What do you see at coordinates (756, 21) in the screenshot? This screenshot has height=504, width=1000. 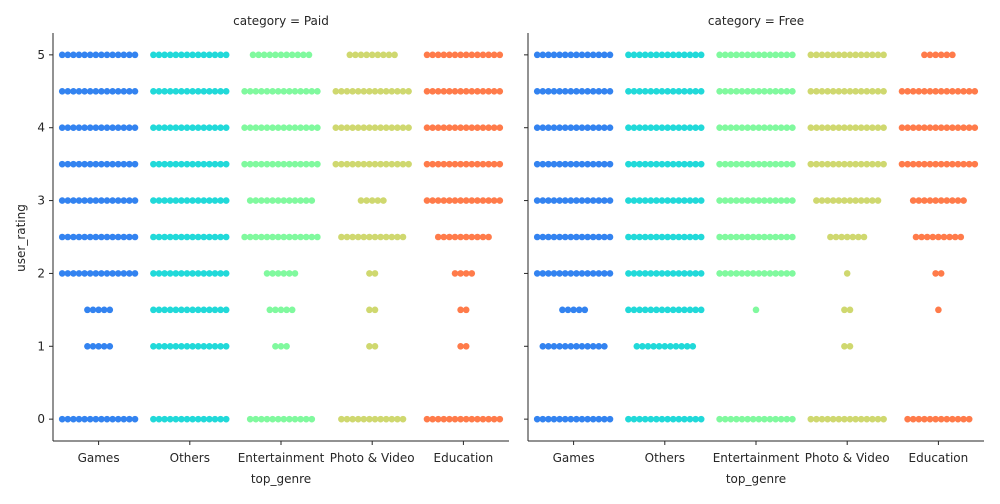 I see `panel-title-free: category = Free` at bounding box center [756, 21].